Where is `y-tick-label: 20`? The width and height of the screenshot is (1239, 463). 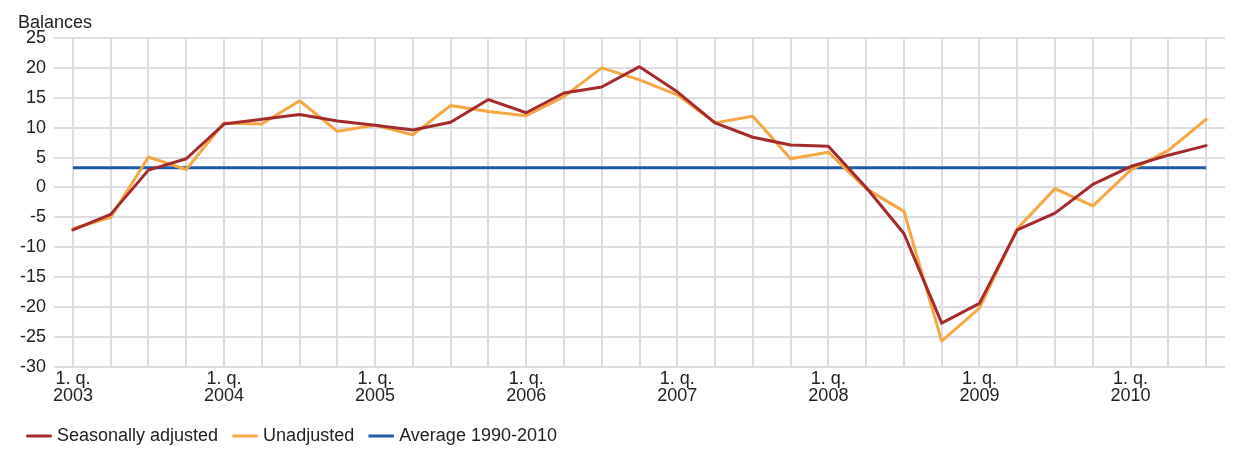 y-tick-label: 20 is located at coordinates (36, 66).